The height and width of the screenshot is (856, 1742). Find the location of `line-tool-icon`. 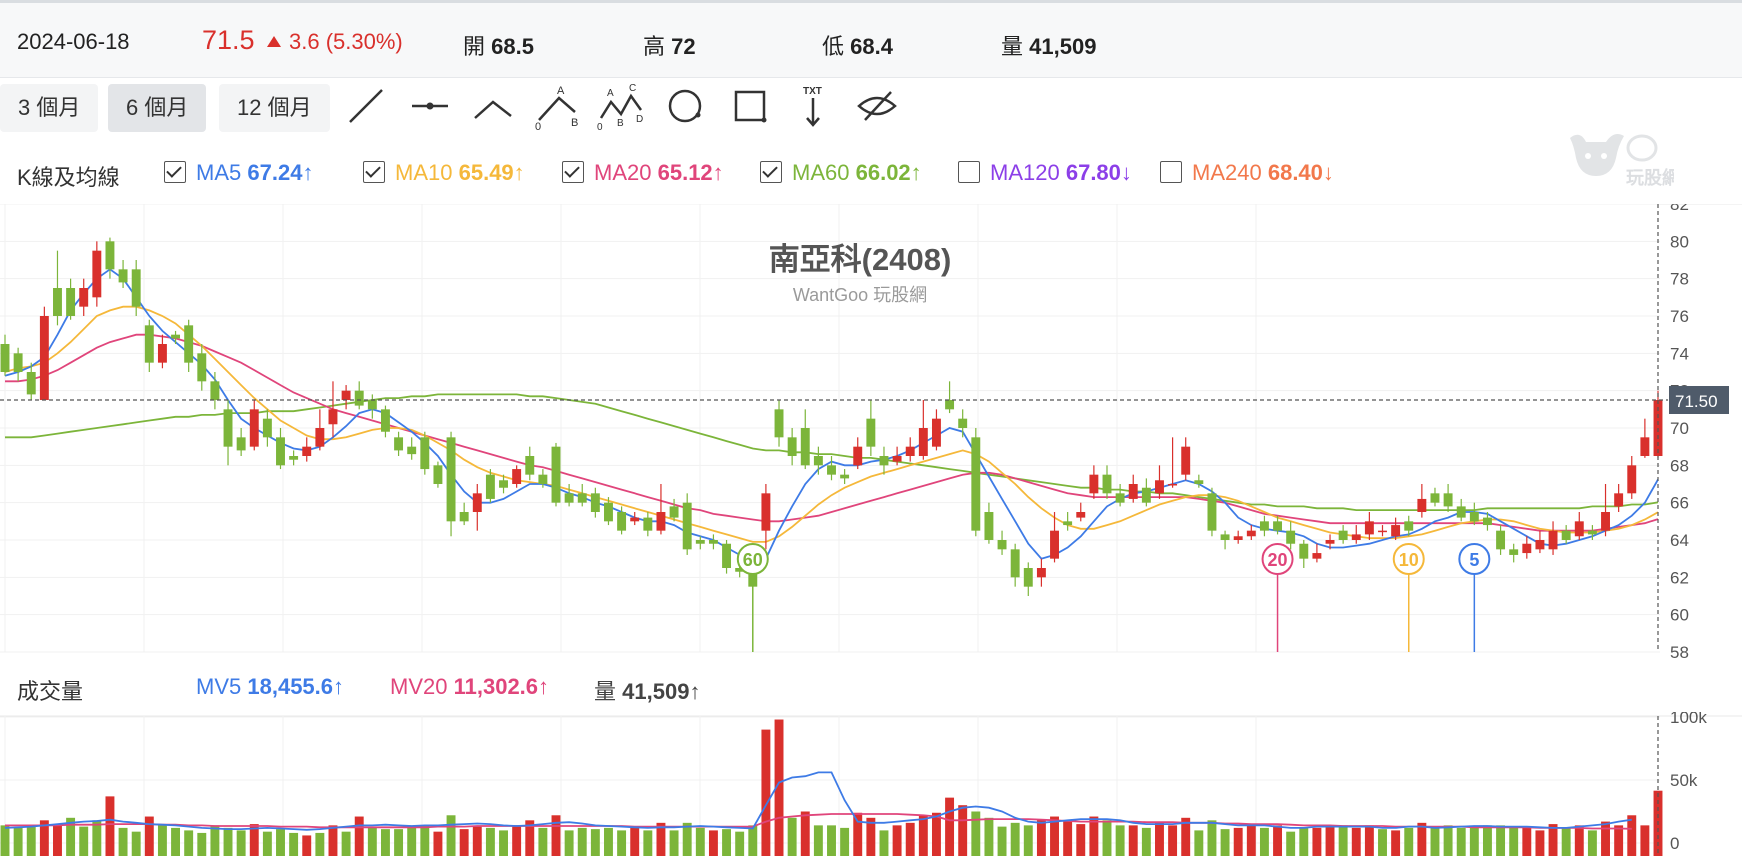

line-tool-icon is located at coordinates (366, 106).